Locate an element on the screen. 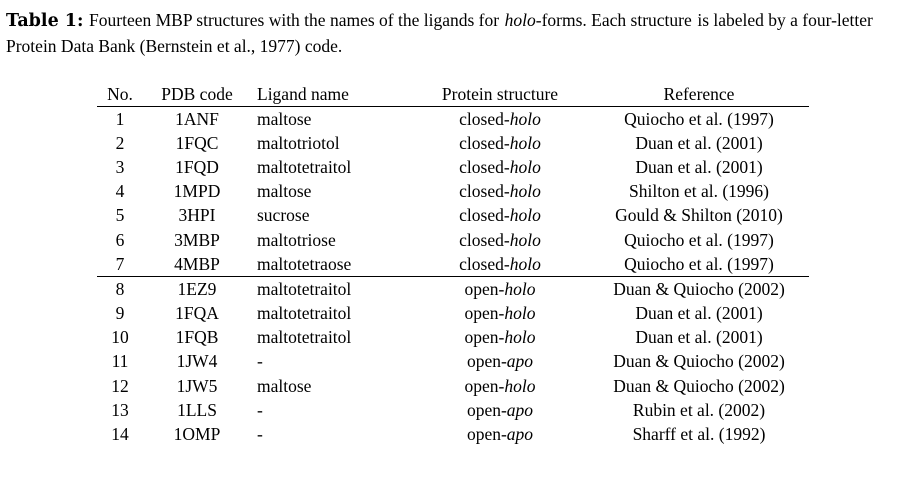 This screenshot has height=477, width=910. cell-pdb-code: 1JW4 is located at coordinates (197, 361).